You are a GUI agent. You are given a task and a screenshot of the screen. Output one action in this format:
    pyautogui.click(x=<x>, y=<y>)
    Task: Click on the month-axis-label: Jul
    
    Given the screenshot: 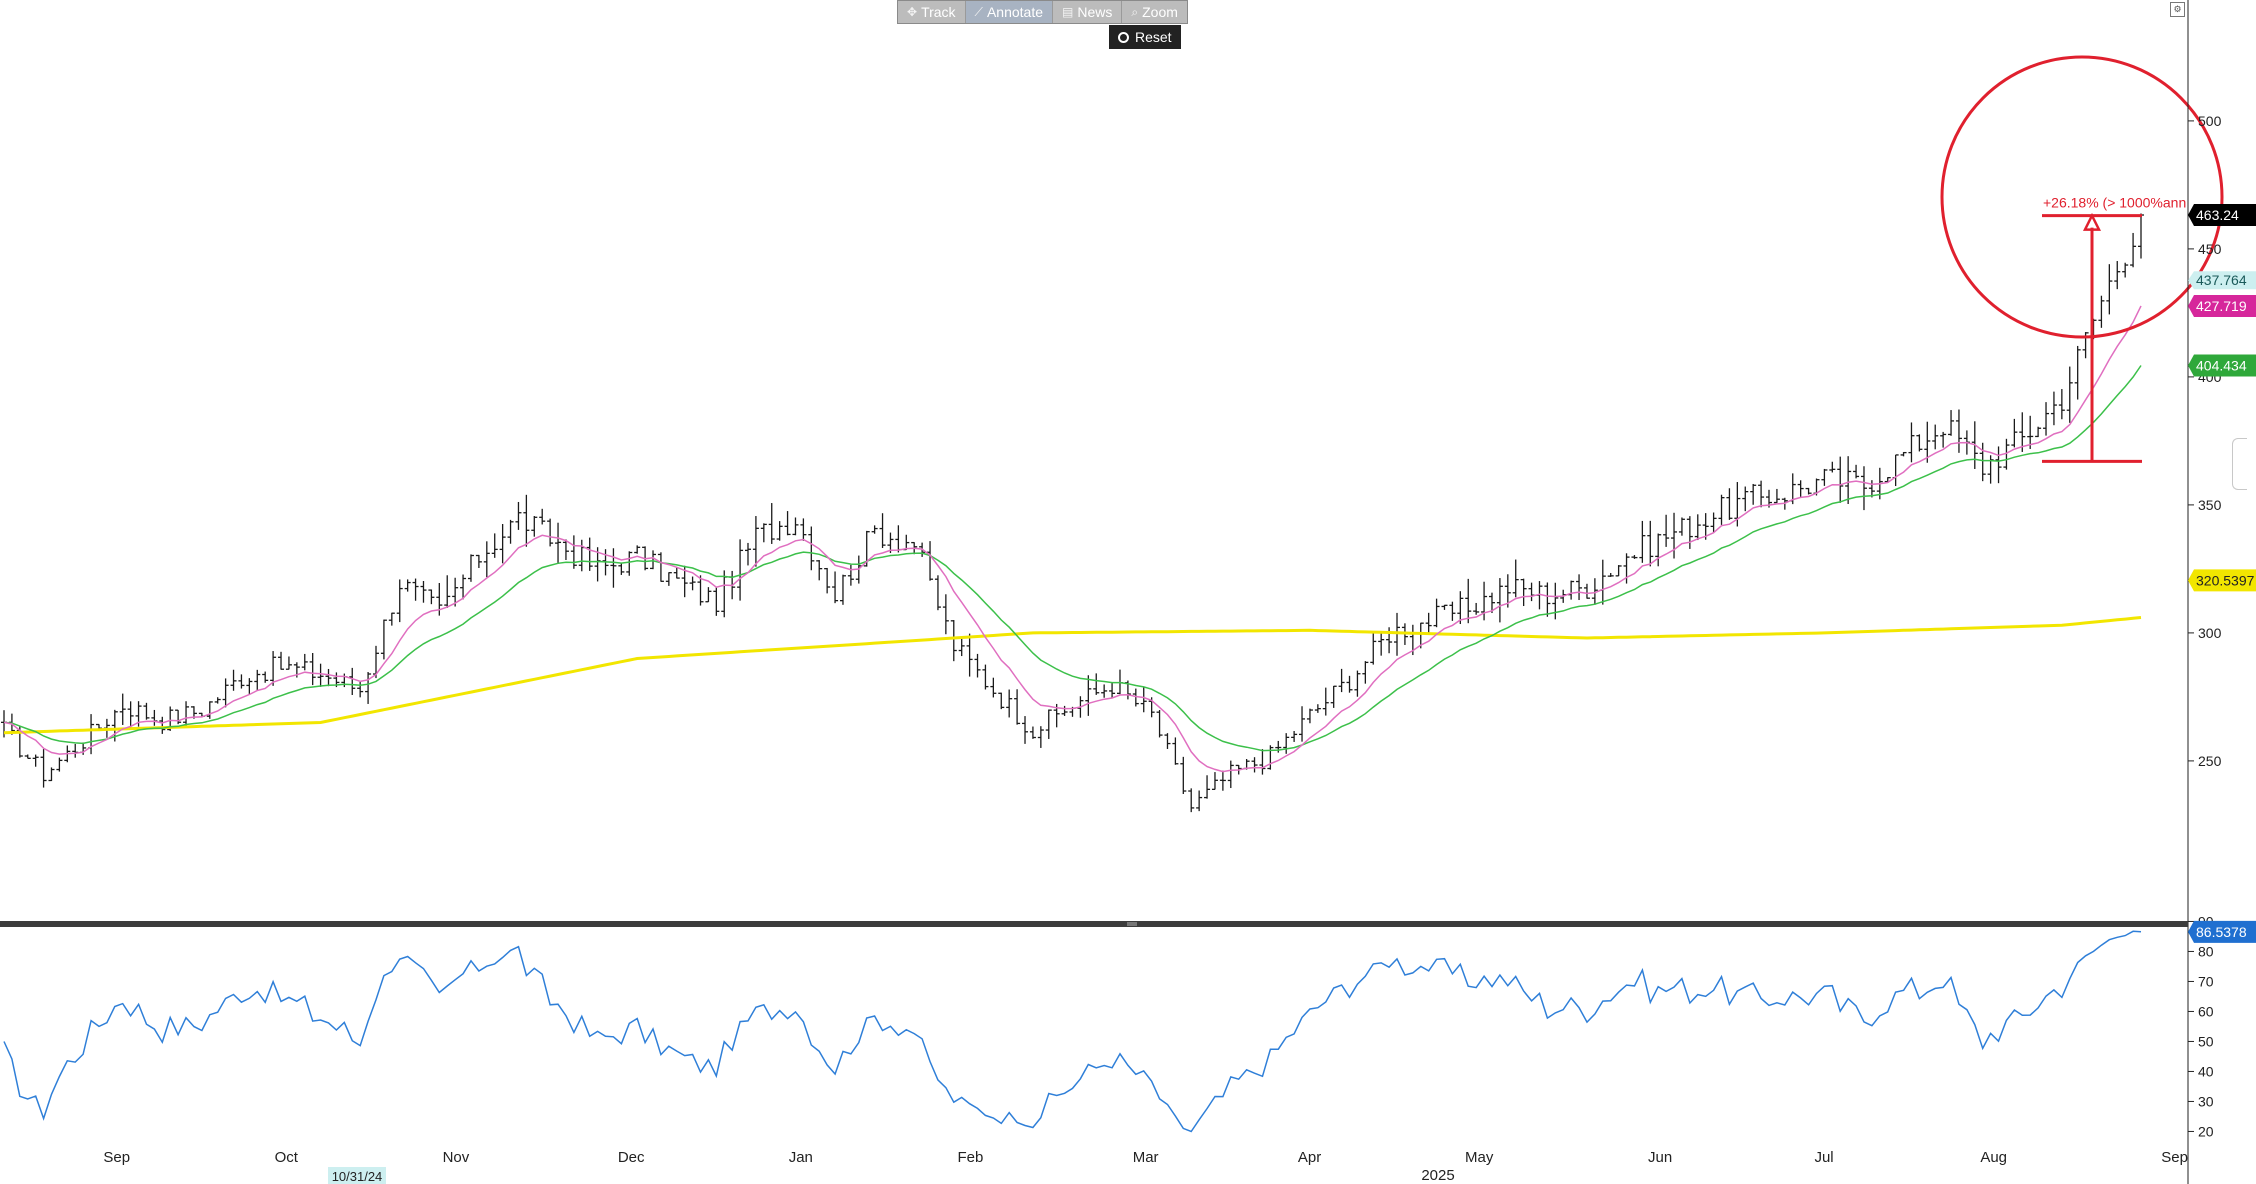 What is the action you would take?
    pyautogui.click(x=1823, y=1157)
    